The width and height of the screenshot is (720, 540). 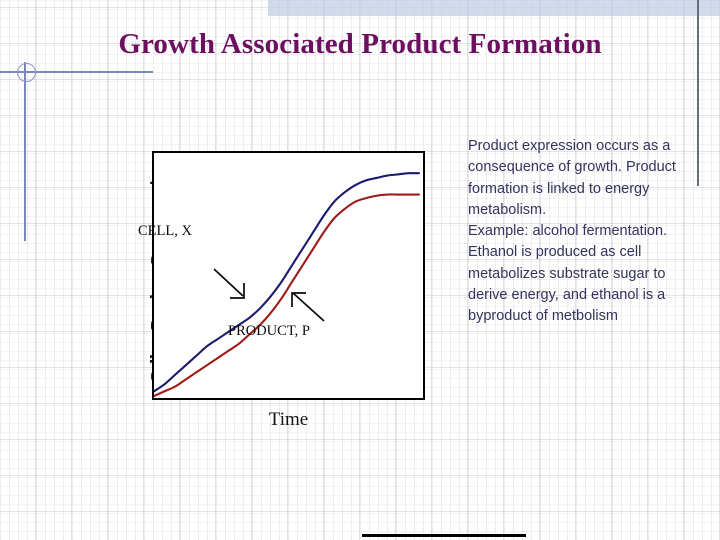 What do you see at coordinates (494, 8) in the screenshot?
I see `header-decoration-band` at bounding box center [494, 8].